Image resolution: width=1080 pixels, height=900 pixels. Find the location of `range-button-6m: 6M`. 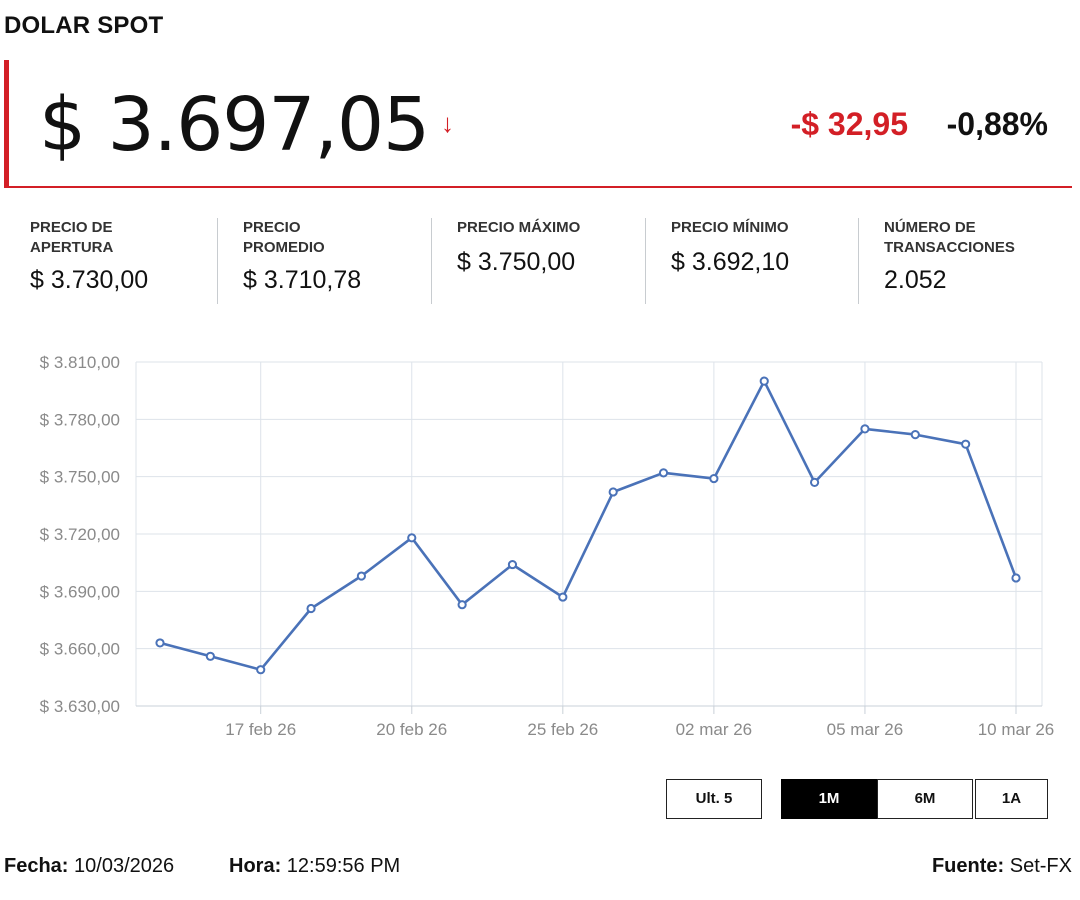

range-button-6m: 6M is located at coordinates (925, 799).